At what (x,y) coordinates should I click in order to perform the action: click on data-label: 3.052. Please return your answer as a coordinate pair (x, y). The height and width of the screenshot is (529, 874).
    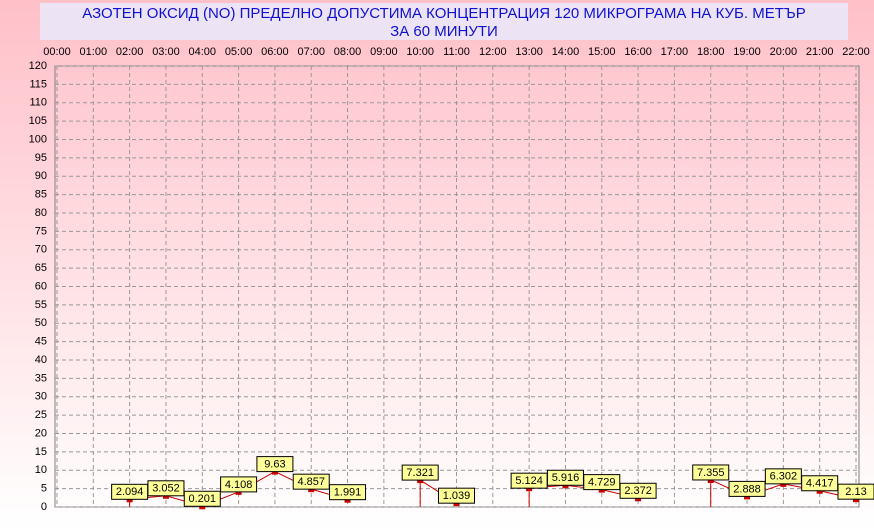
    Looking at the image, I should click on (166, 489).